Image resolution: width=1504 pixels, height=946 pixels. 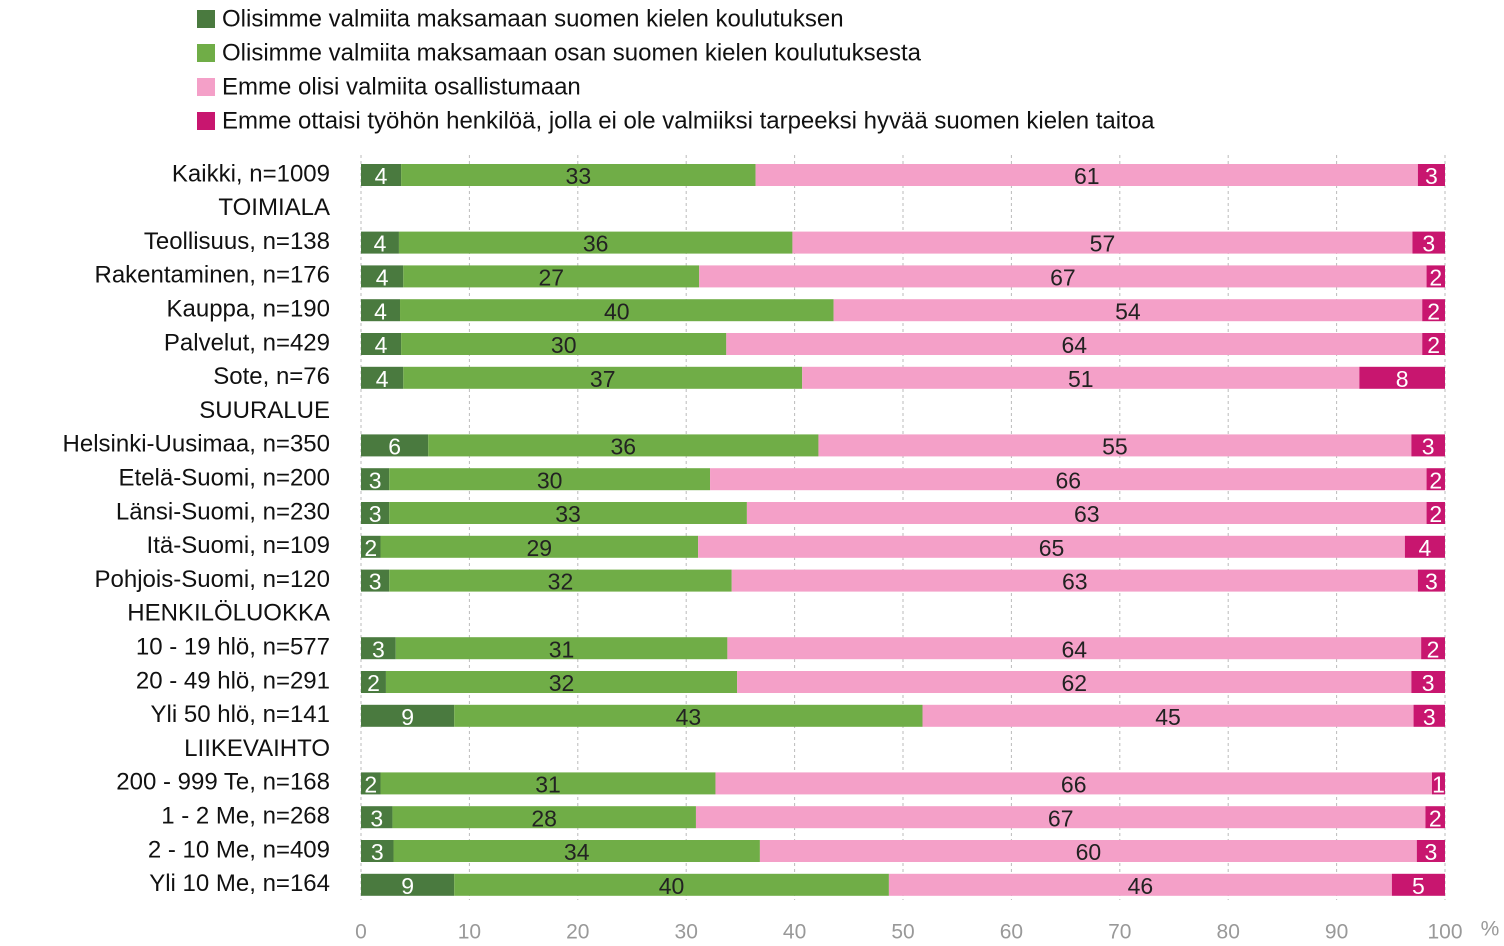 I want to click on value-label: 54, so click(x=1128, y=311).